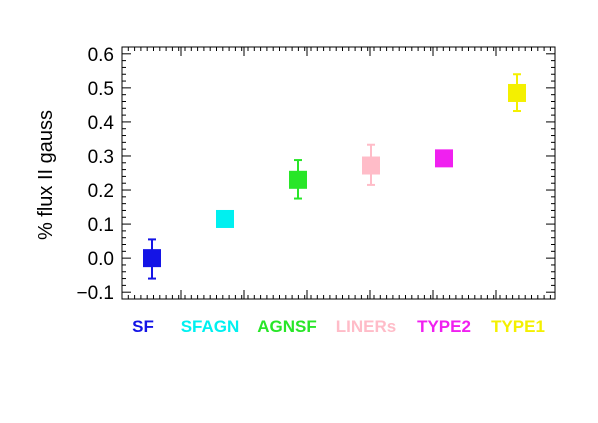  I want to click on category-label-type1: TYPE1, so click(518, 326).